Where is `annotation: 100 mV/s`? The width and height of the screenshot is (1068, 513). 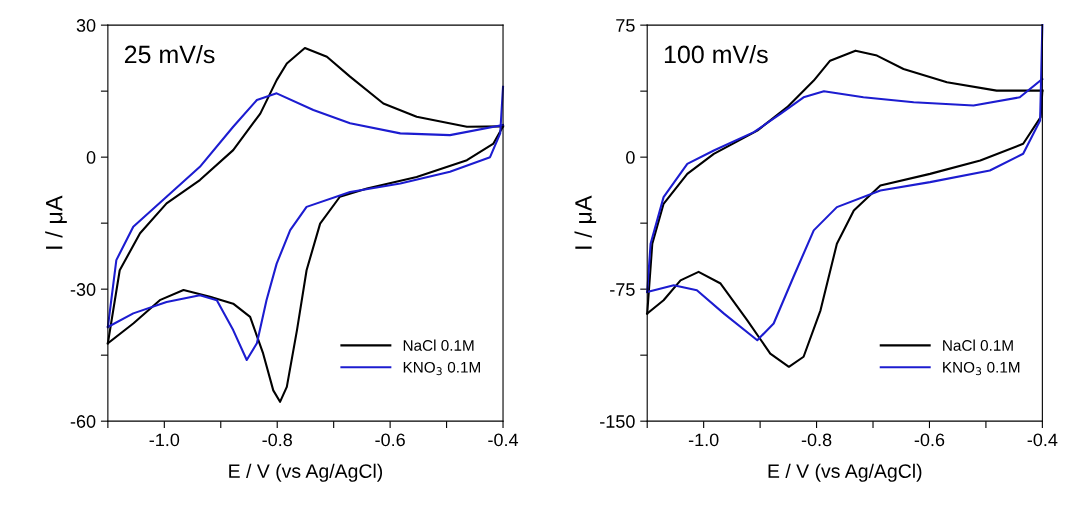 annotation: 100 mV/s is located at coordinates (716, 54).